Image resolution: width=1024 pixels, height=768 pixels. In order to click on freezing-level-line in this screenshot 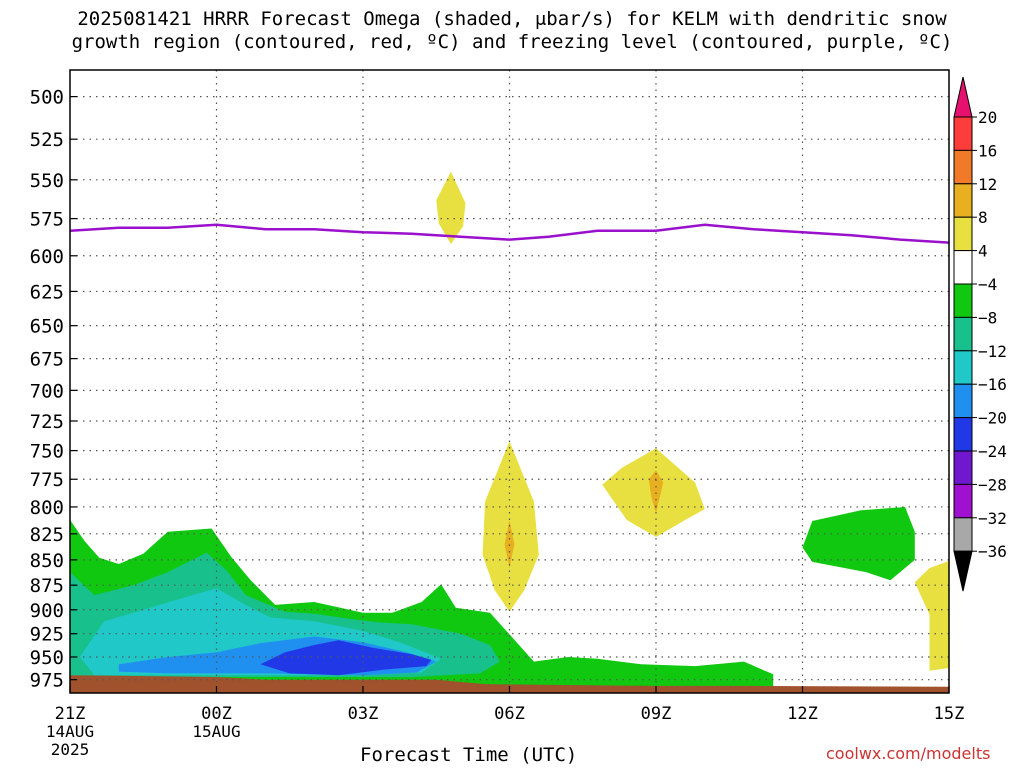, I will do `click(509, 233)`.